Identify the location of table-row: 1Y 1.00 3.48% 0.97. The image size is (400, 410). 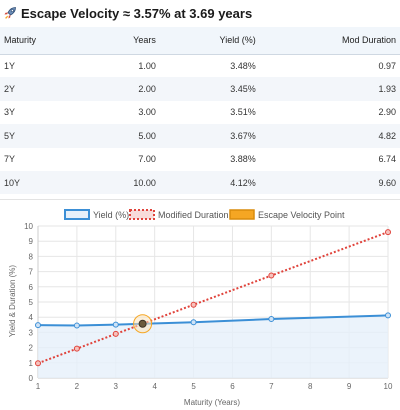
(200, 66).